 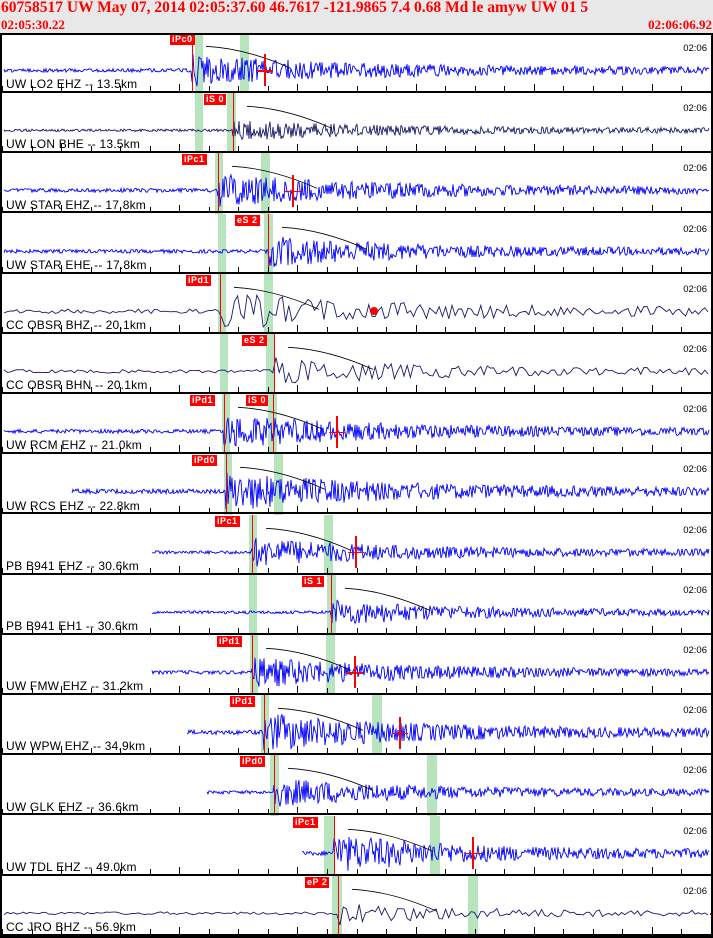 What do you see at coordinates (695, 109) in the screenshot?
I see `axis-time-label: 02:06` at bounding box center [695, 109].